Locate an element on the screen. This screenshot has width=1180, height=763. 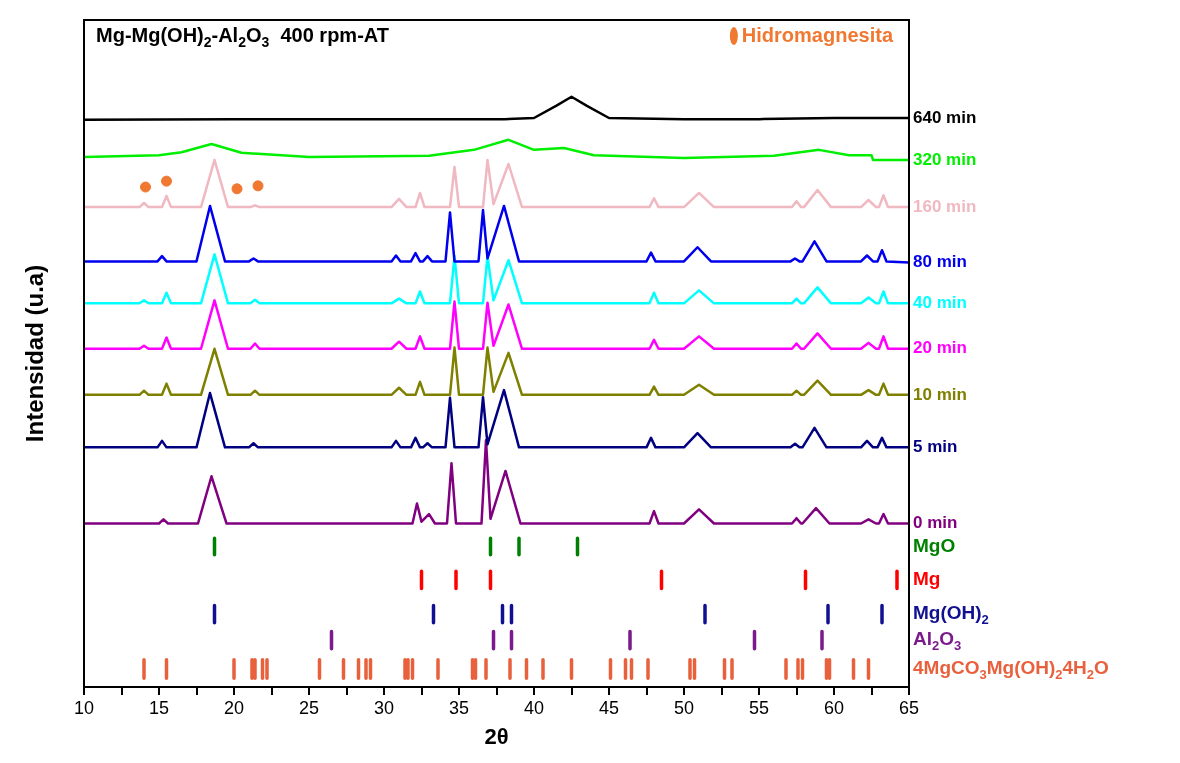
y-axis-title: Intensidad (u.a) is located at coordinates (34, 353).